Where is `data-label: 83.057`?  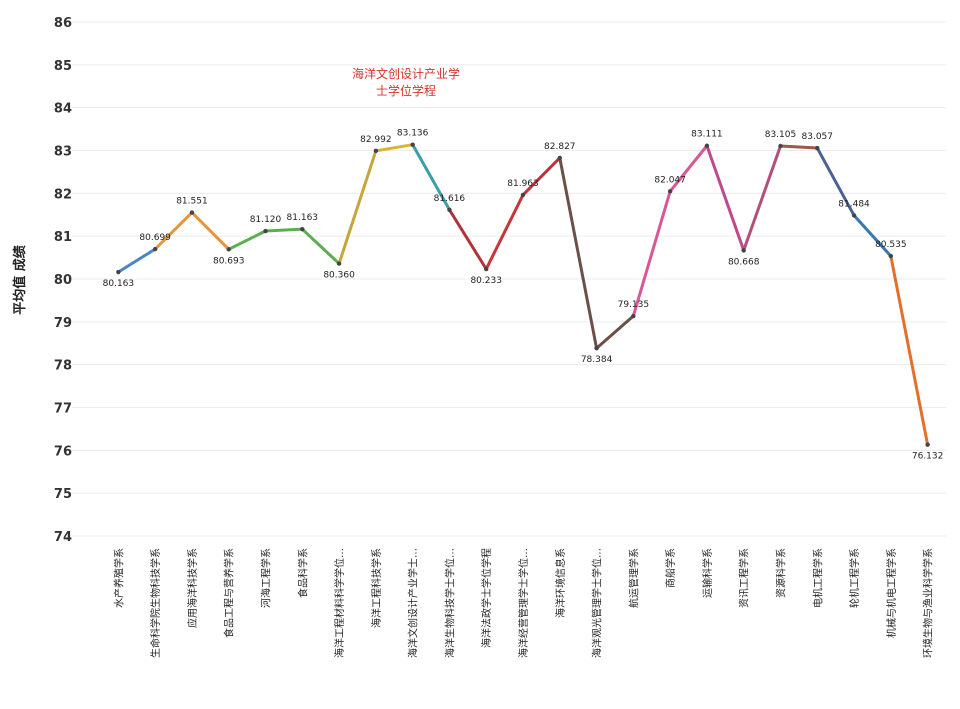 data-label: 83.057 is located at coordinates (818, 137).